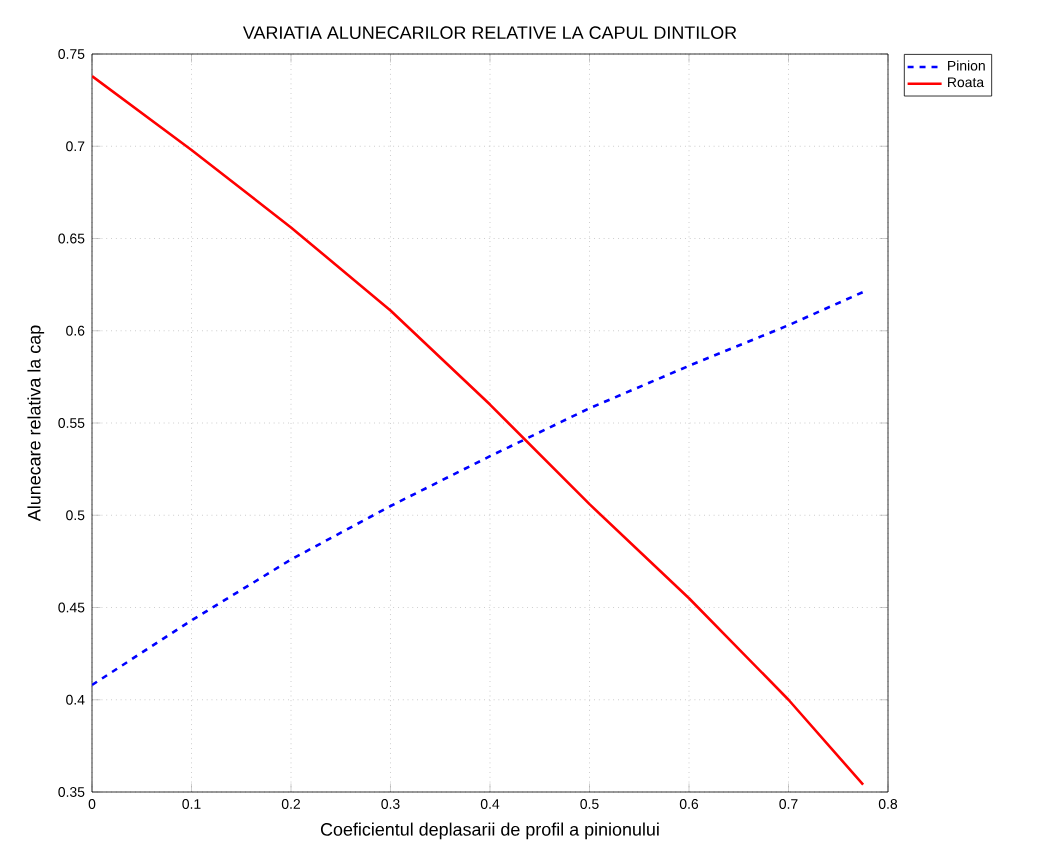 This screenshot has width=1038, height=864. I want to click on chart-title: VARIATIA ALUNECARILOR RELATIVE LA CAPUL DINTILOR, so click(489, 32).